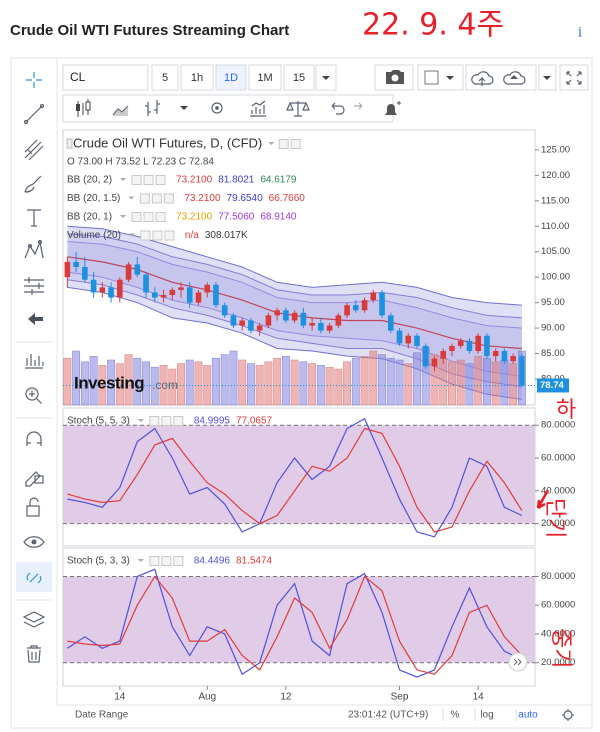 The width and height of the screenshot is (600, 732). Describe the element at coordinates (518, 662) in the screenshot. I see `scroll-button` at that location.